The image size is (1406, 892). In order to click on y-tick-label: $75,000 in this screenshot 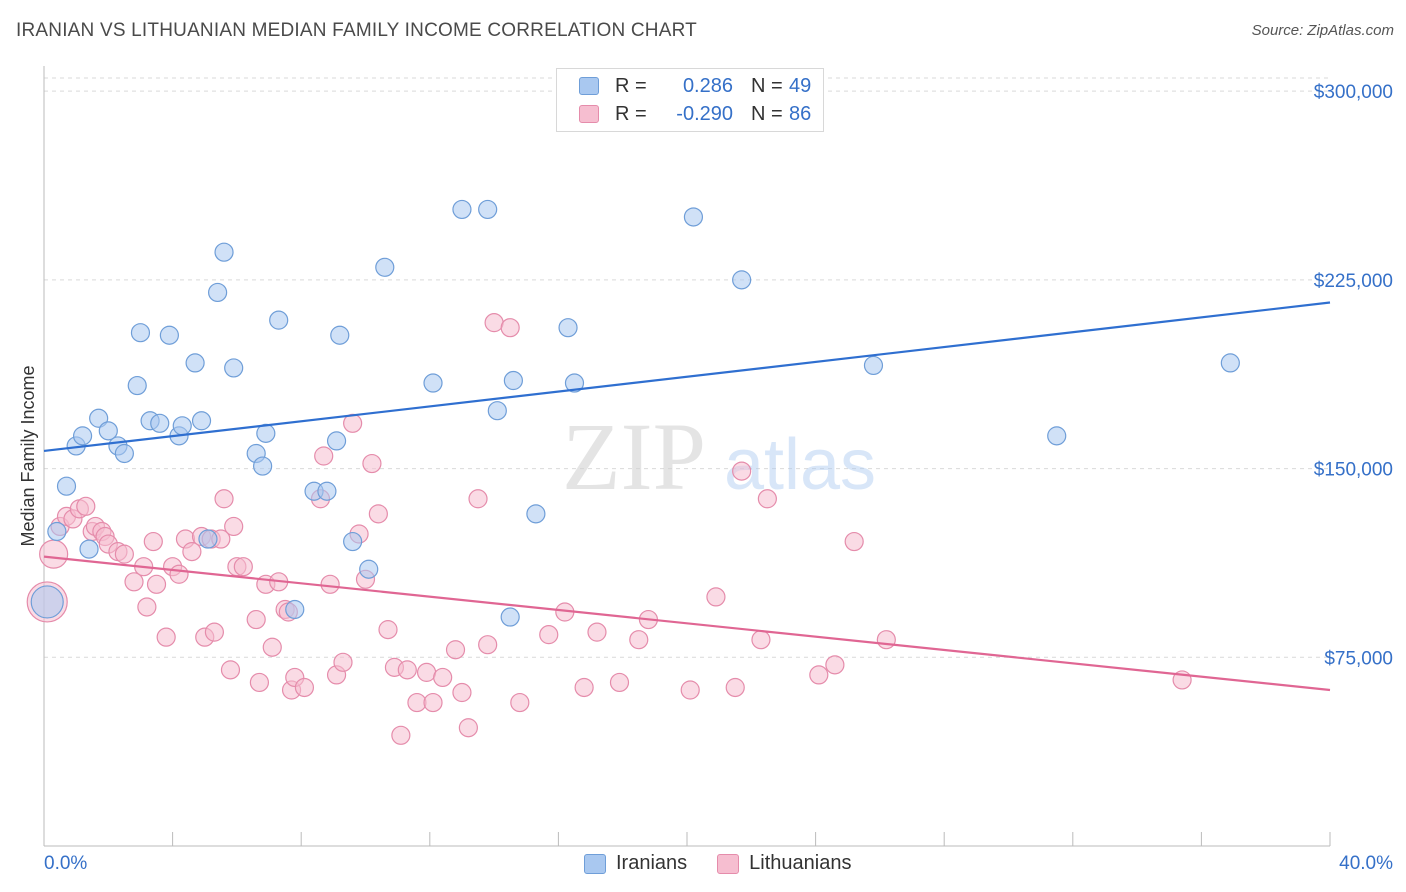, I will do `click(1358, 658)`.